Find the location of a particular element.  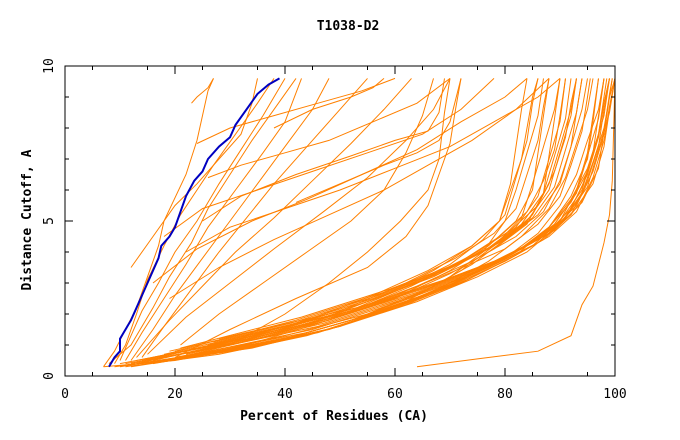

x-tick-label: 0 is located at coordinates (65, 394).